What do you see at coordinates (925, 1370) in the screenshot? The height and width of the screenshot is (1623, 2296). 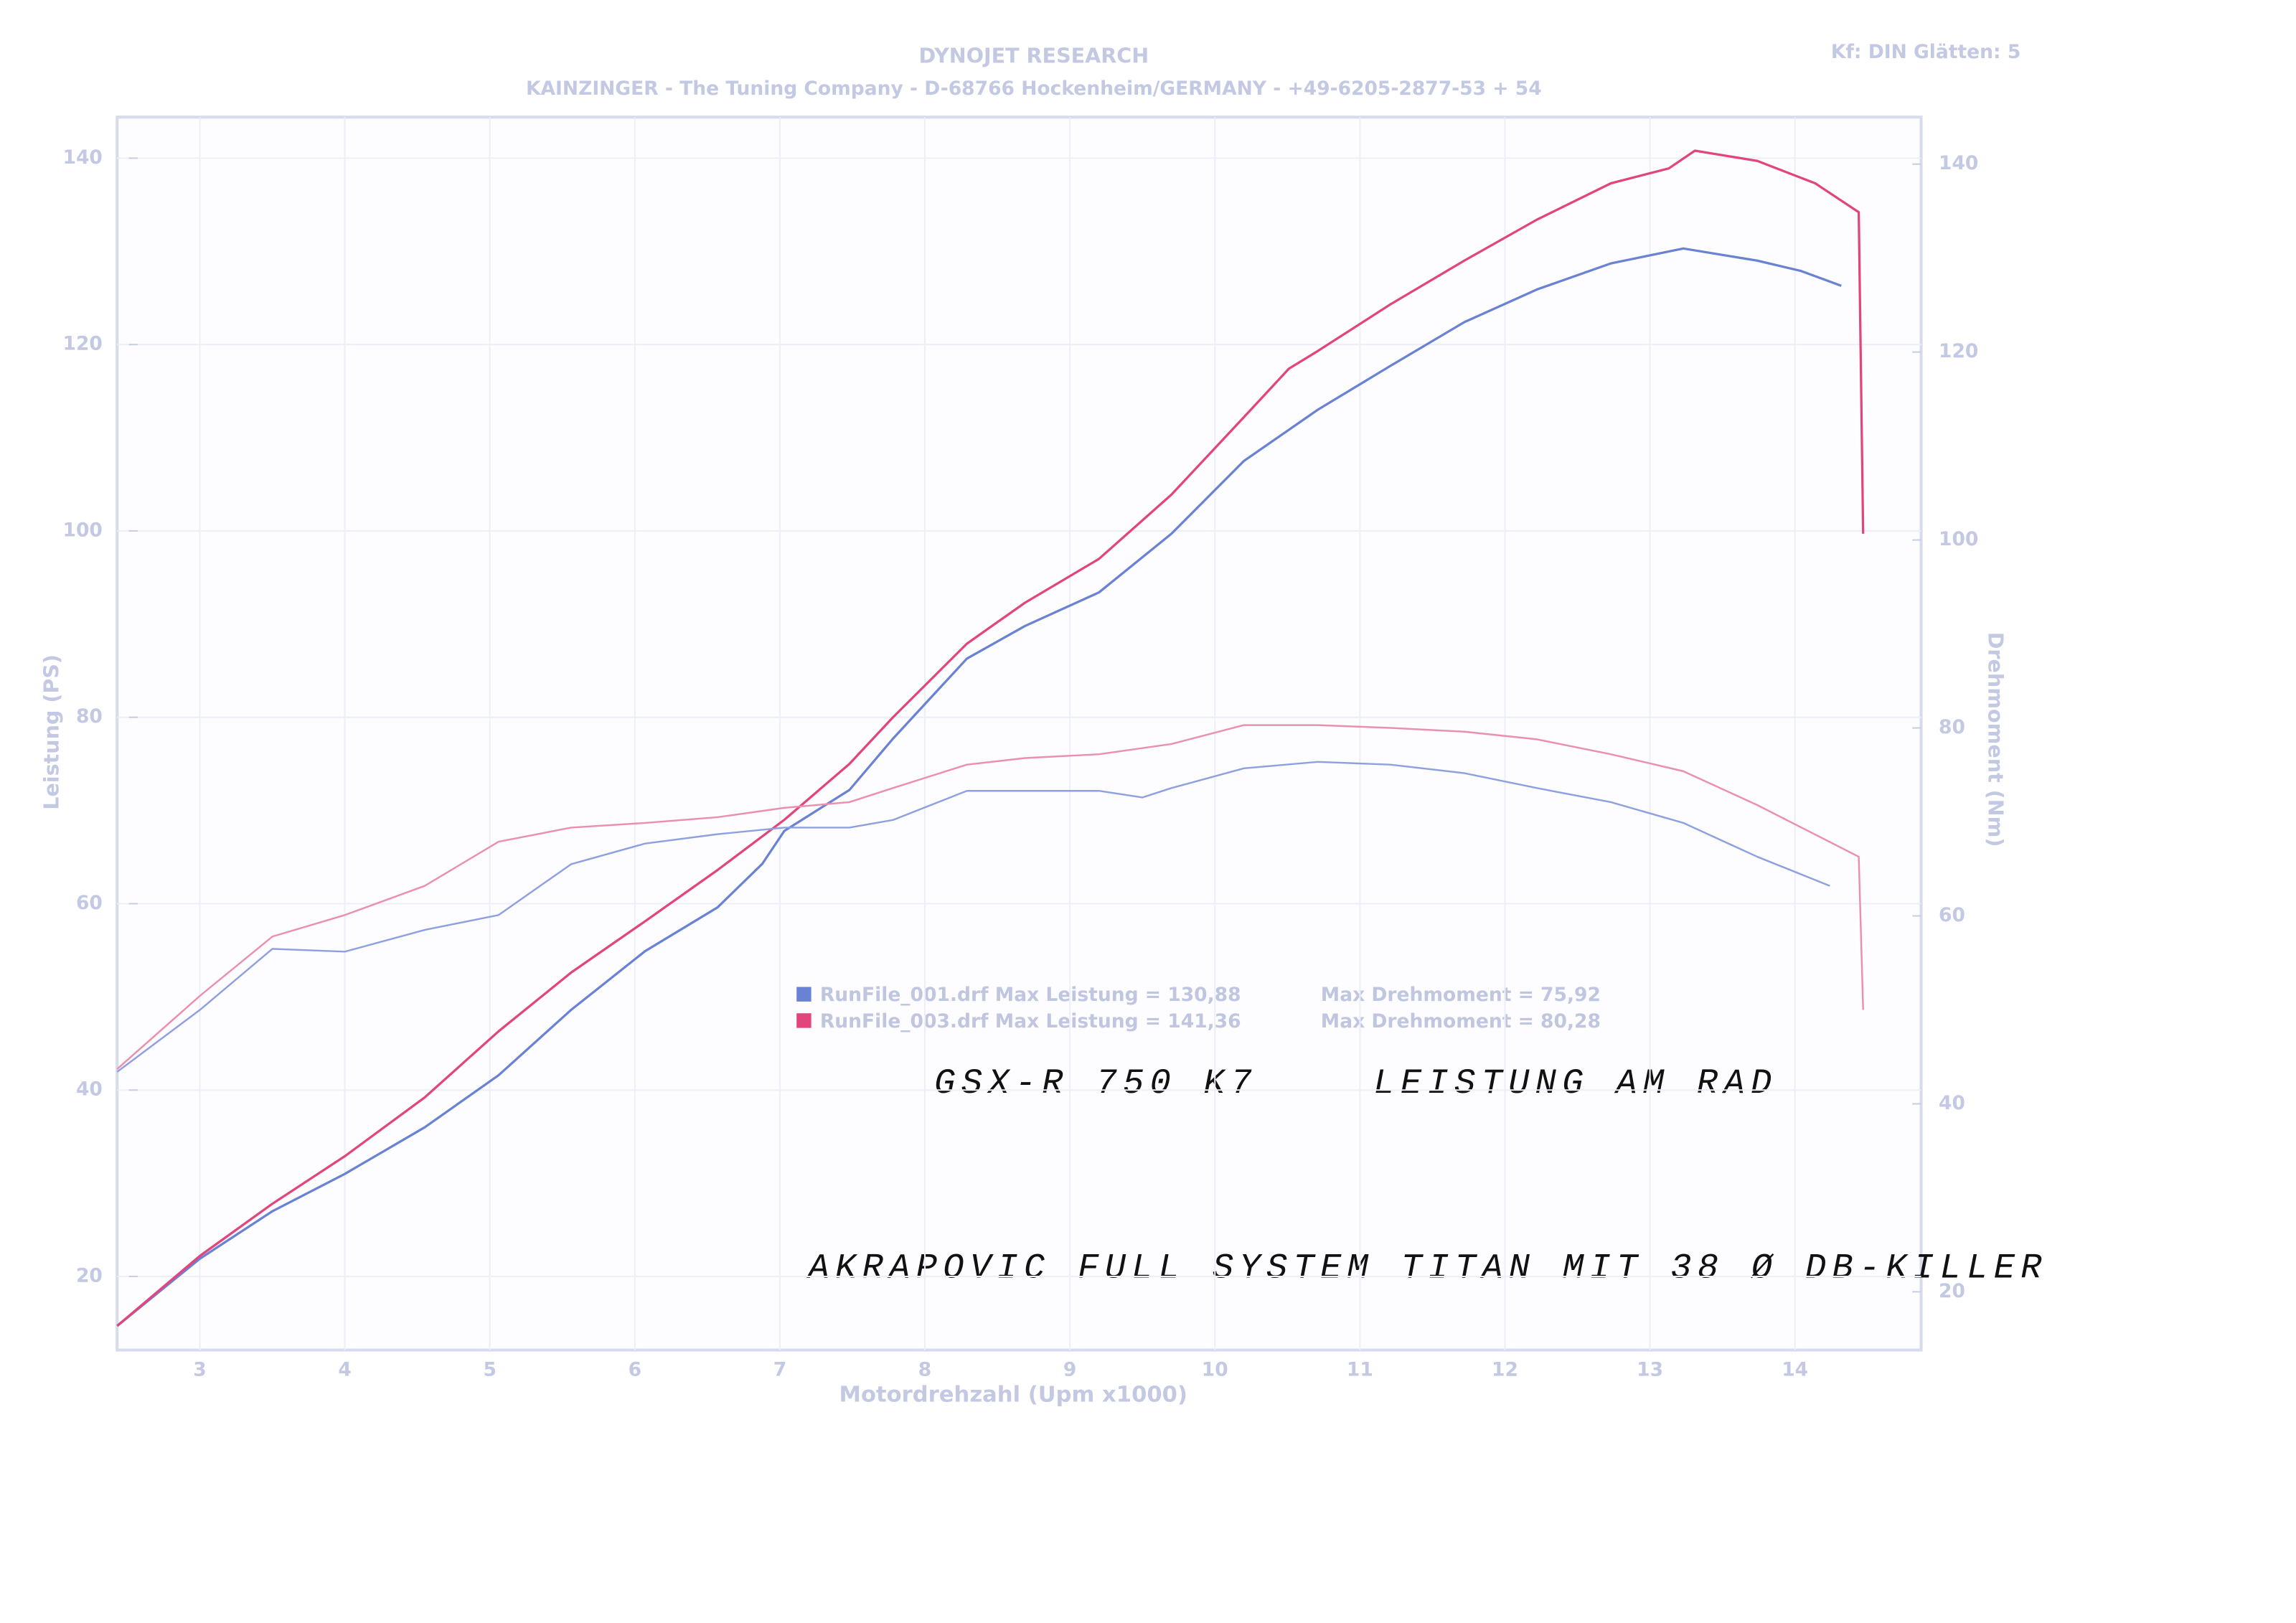 I see `x-tick-label: 8` at bounding box center [925, 1370].